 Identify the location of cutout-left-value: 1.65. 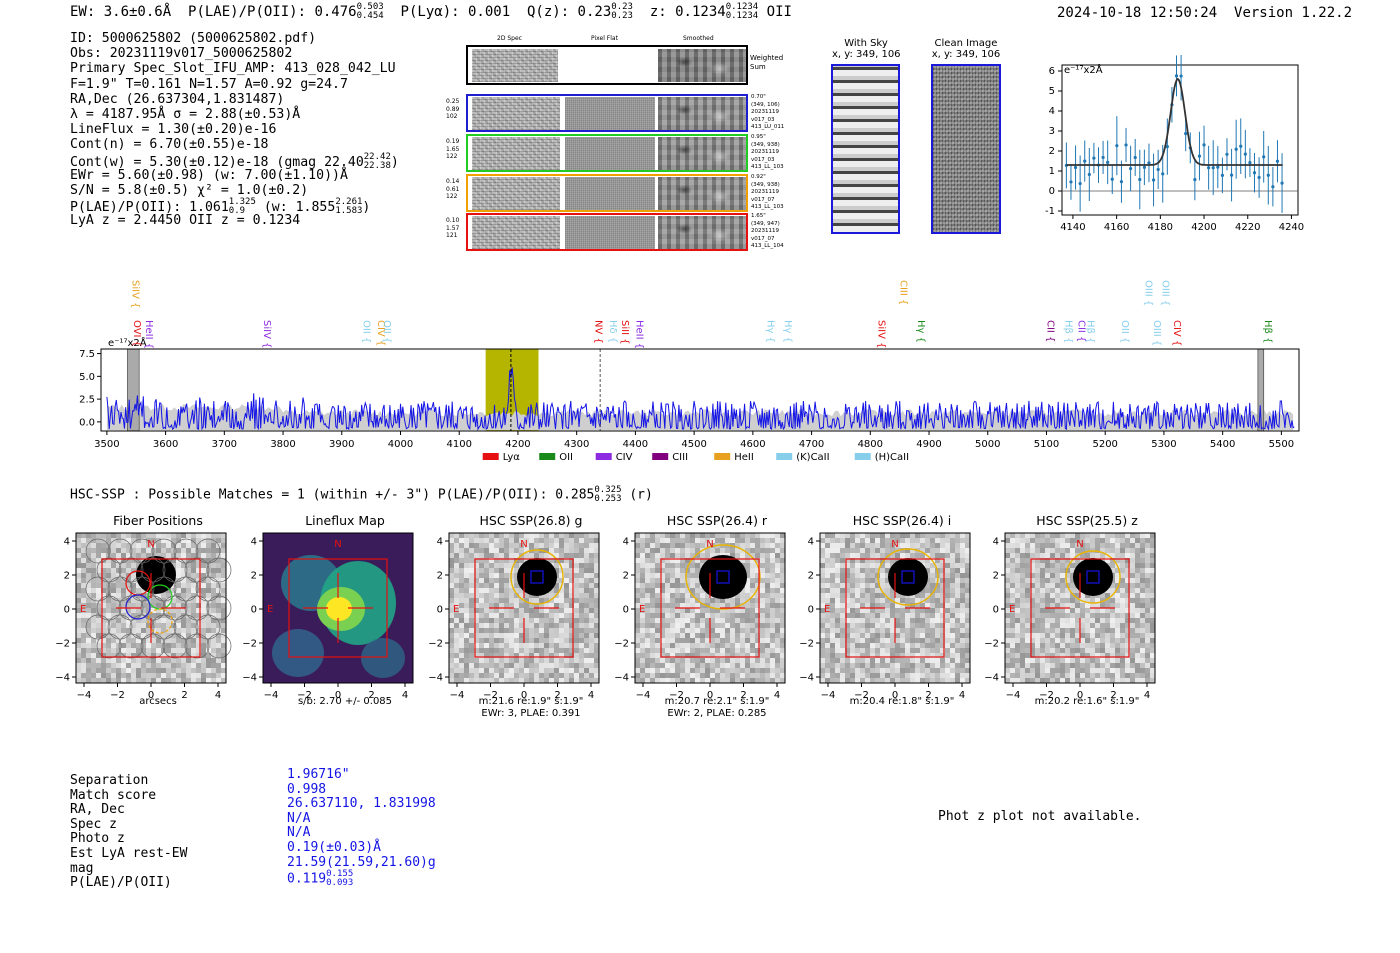
(453, 149).